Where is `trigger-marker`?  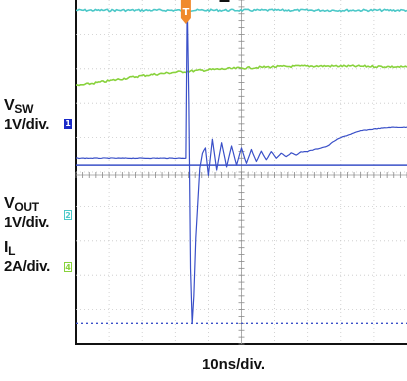
trigger-marker is located at coordinates (185, 12).